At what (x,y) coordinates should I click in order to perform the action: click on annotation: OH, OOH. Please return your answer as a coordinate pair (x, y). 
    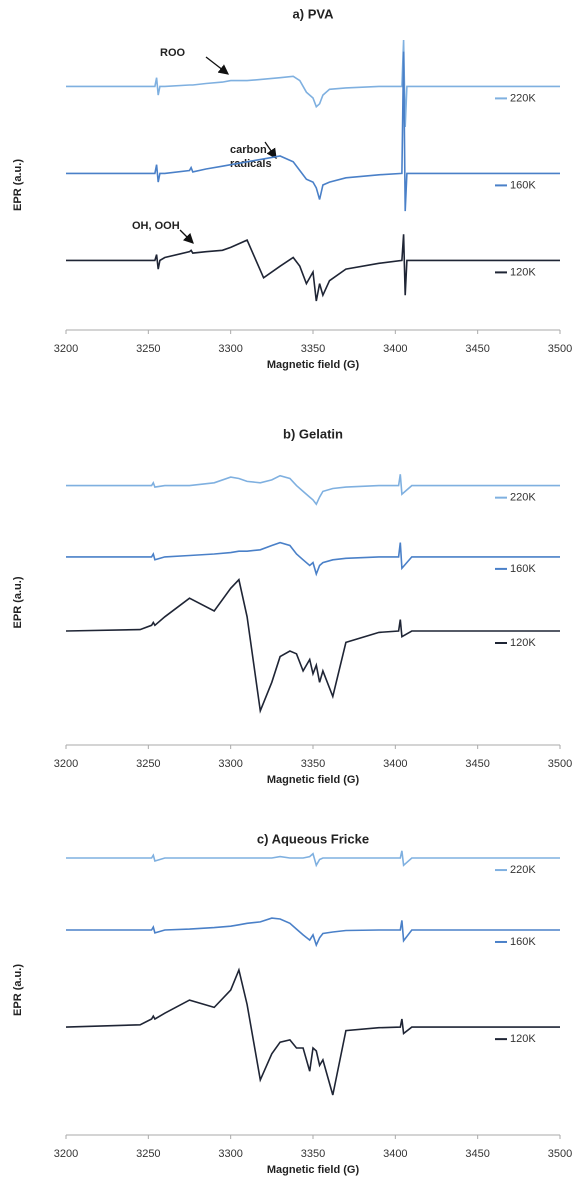
    Looking at the image, I should click on (156, 226).